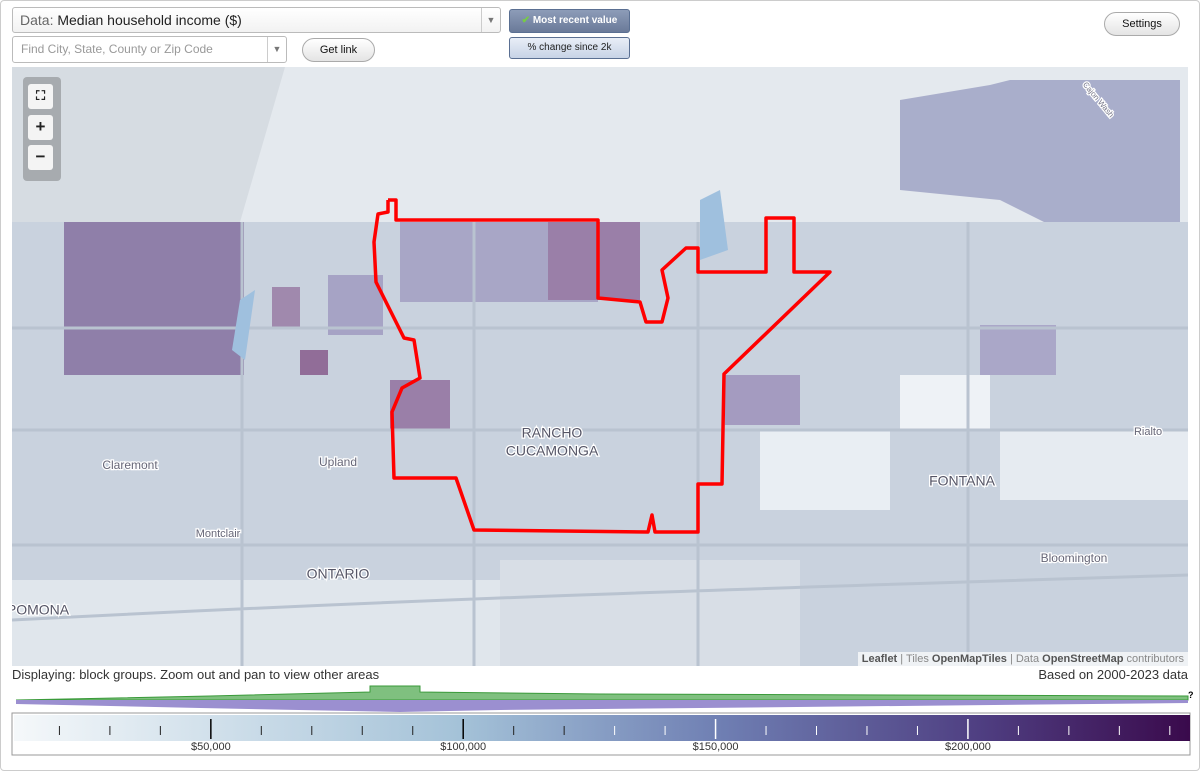  What do you see at coordinates (117, 49) in the screenshot?
I see `search-placeholder: Find City, State, County or Zip Code` at bounding box center [117, 49].